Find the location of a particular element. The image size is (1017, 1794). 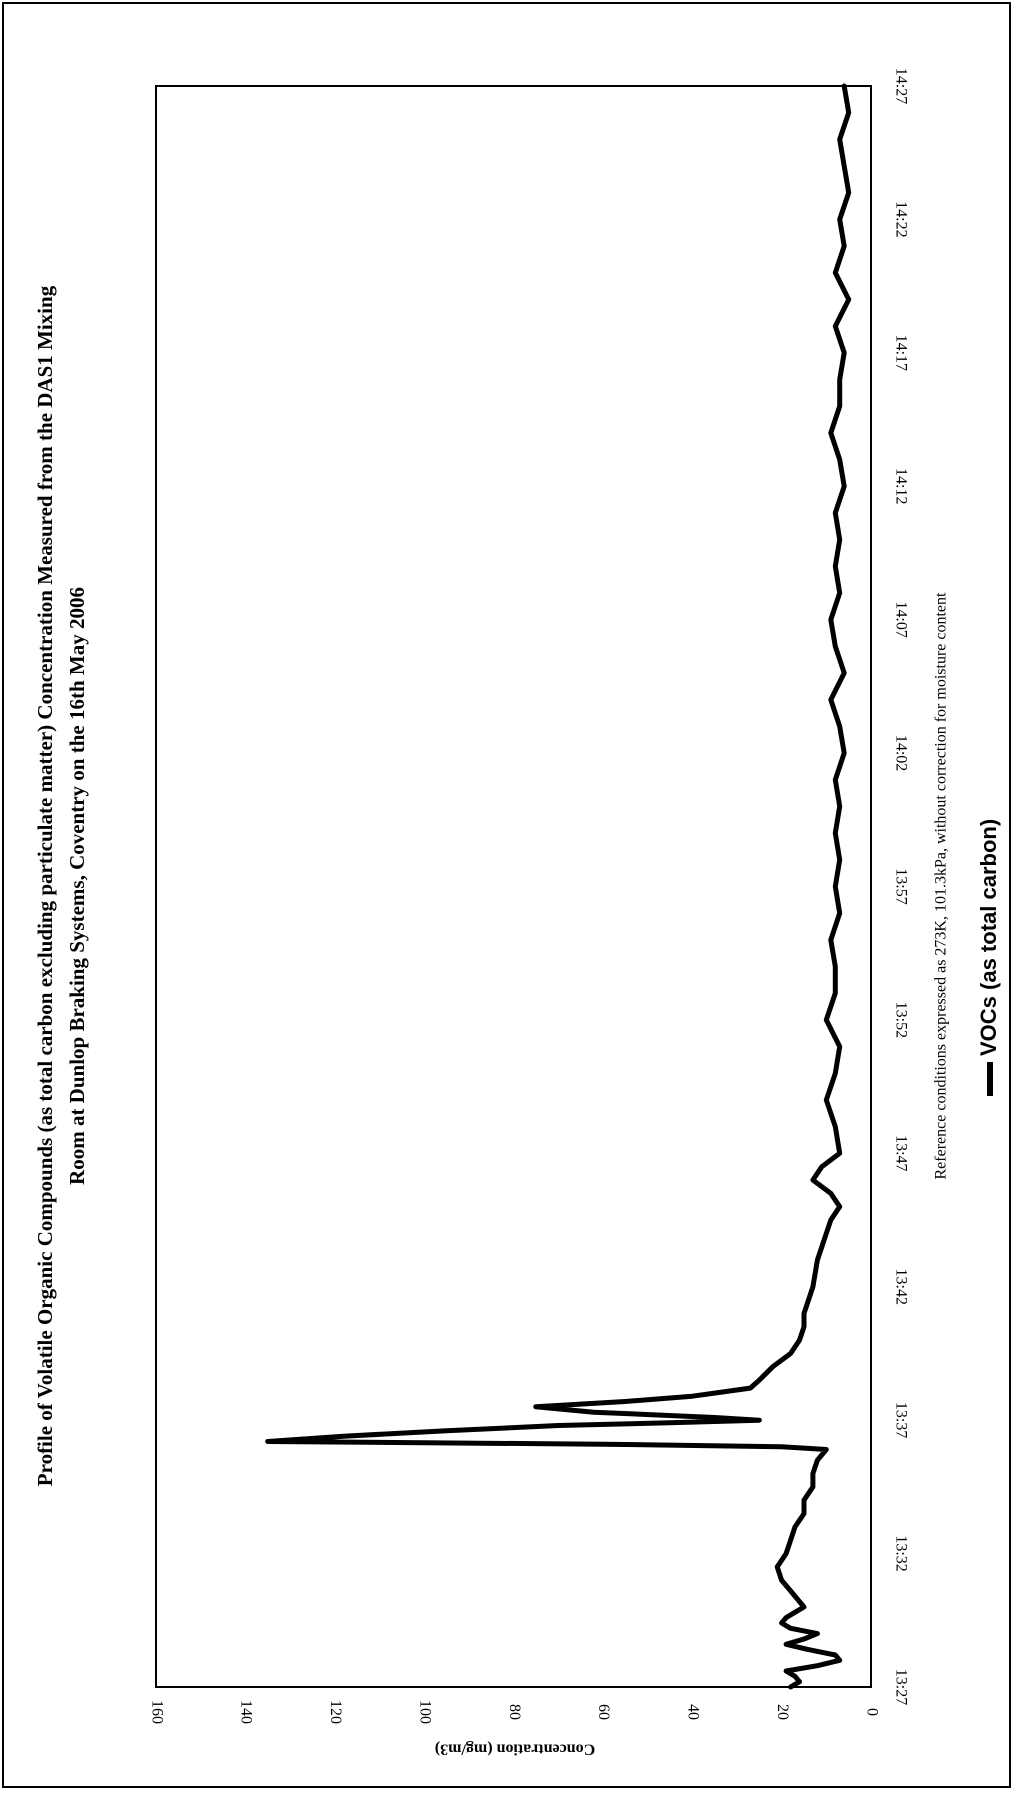

x-tick-label: 14:07 is located at coordinates (900, 619).